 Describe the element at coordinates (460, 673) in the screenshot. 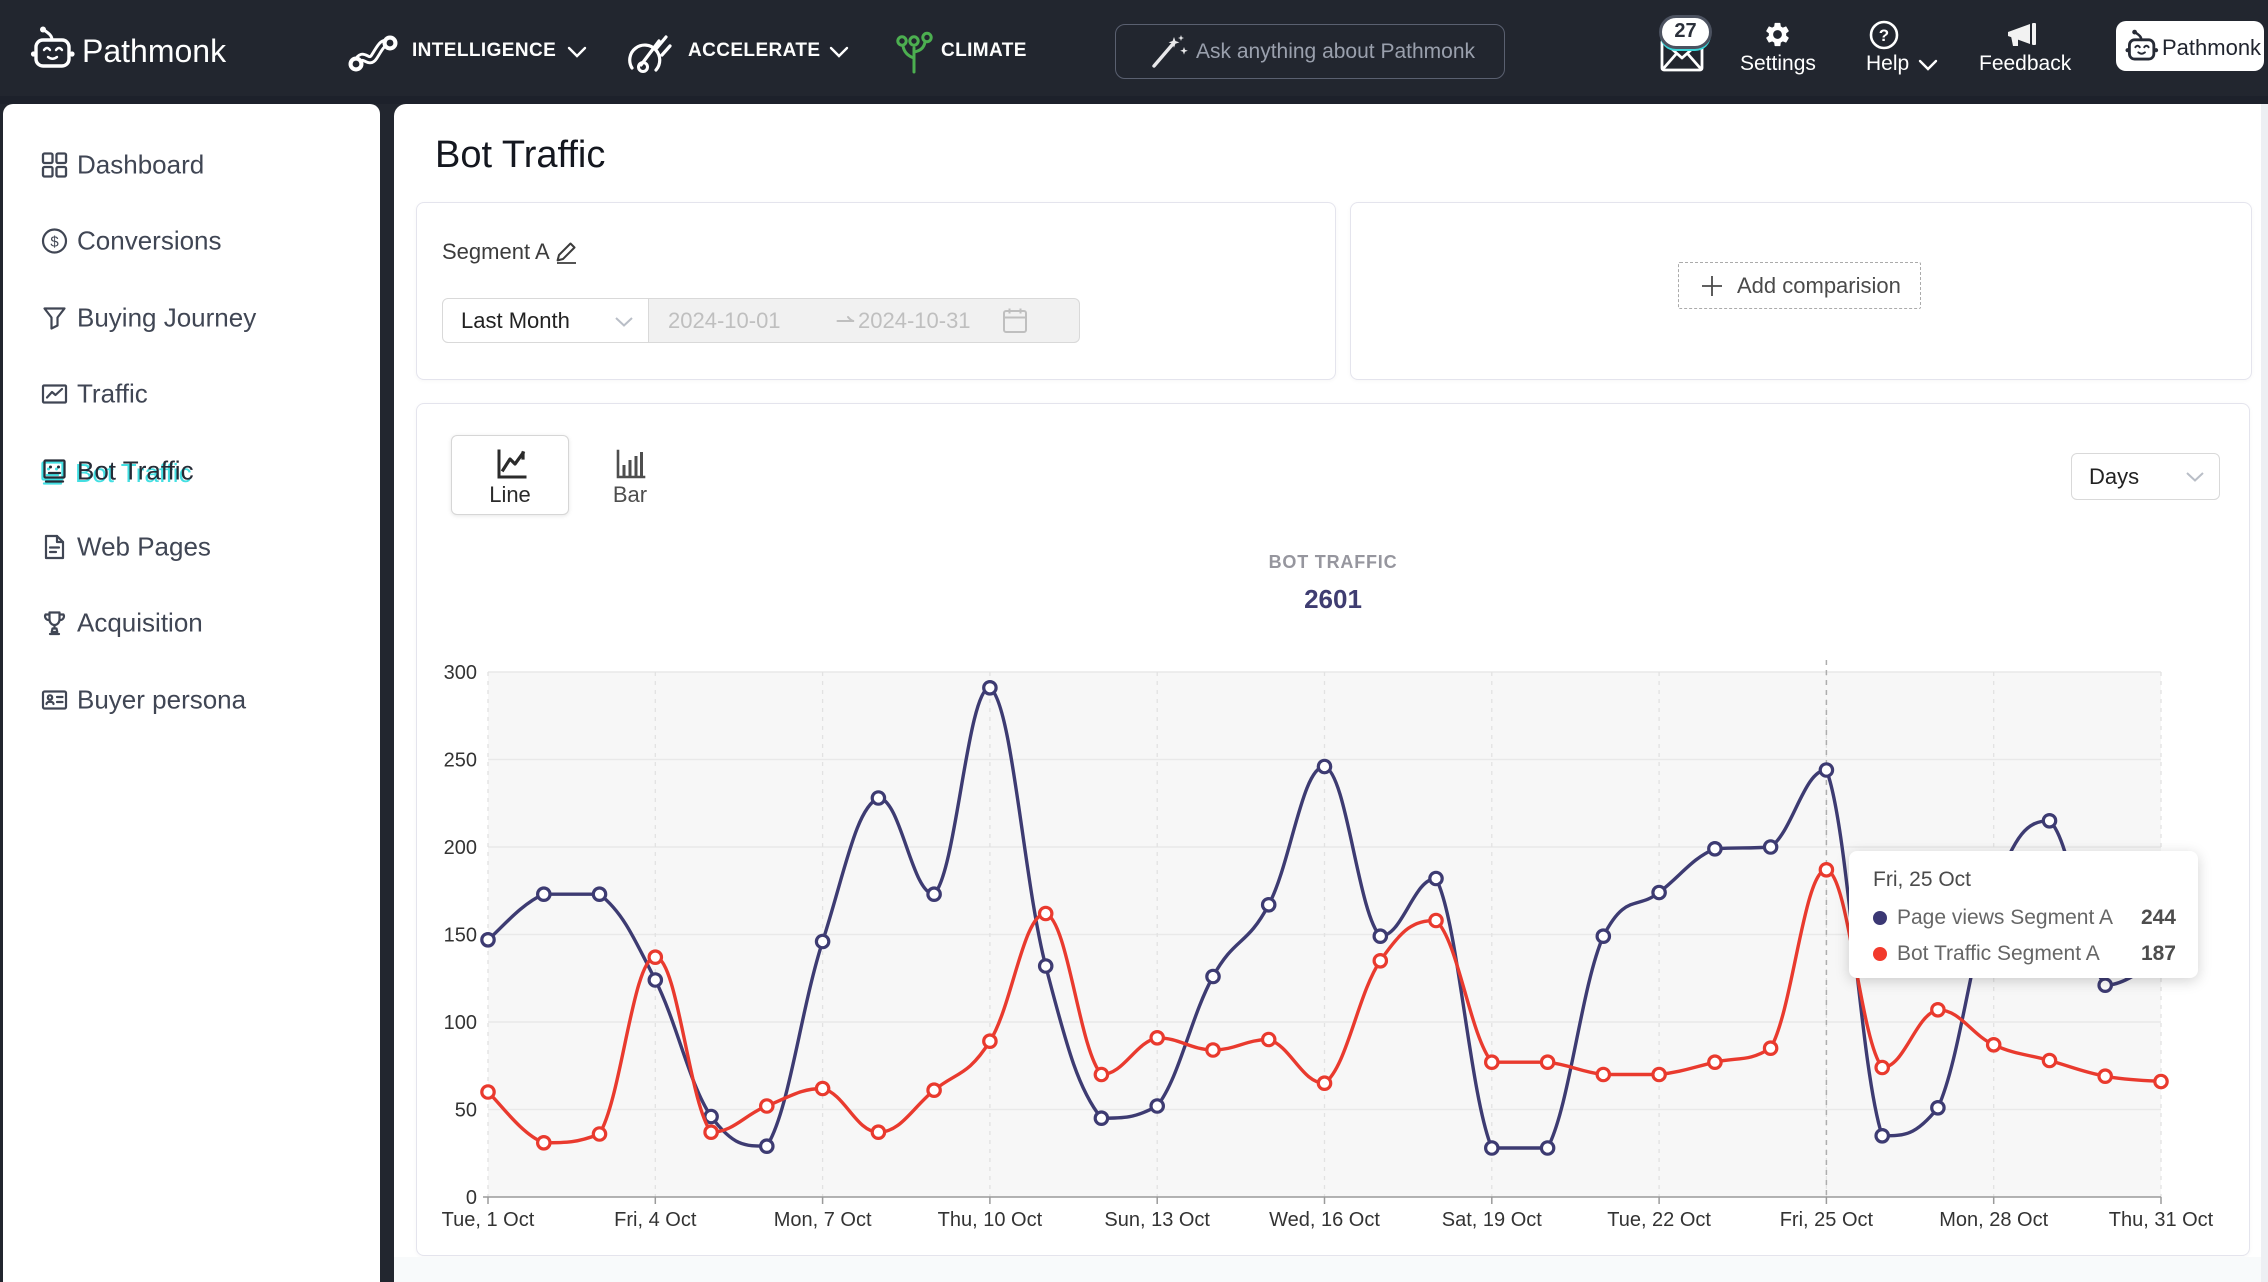

I see `svg-text: 300` at that location.